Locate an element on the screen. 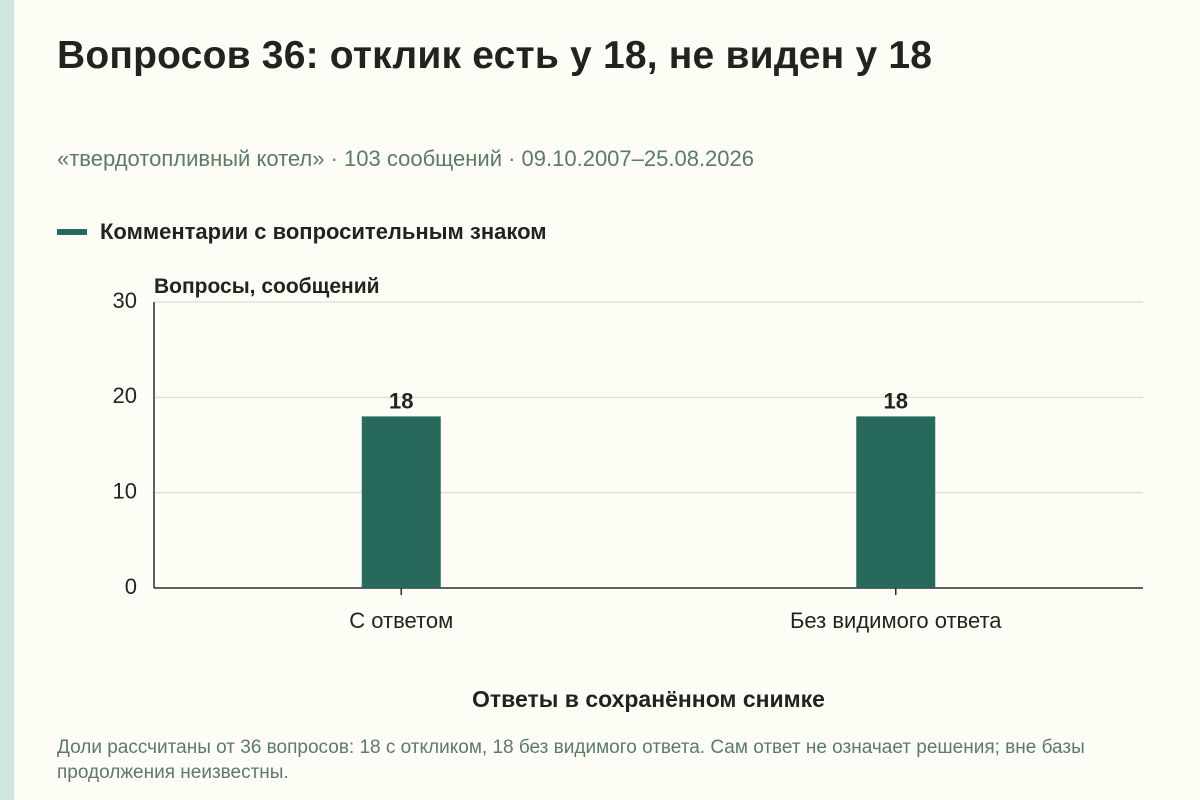  legend-swatch is located at coordinates (72, 232).